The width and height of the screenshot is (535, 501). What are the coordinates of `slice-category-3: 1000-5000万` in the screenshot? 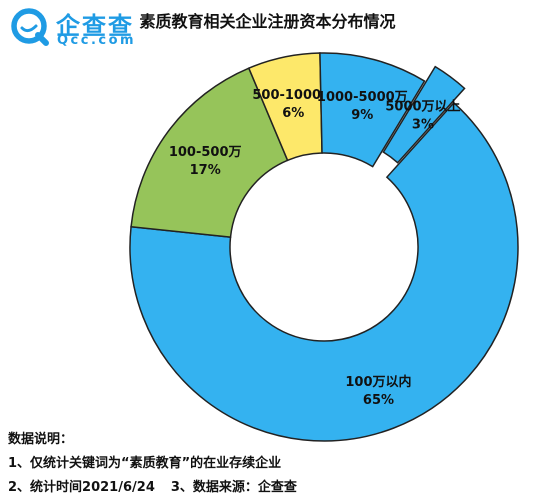 It's located at (362, 97).